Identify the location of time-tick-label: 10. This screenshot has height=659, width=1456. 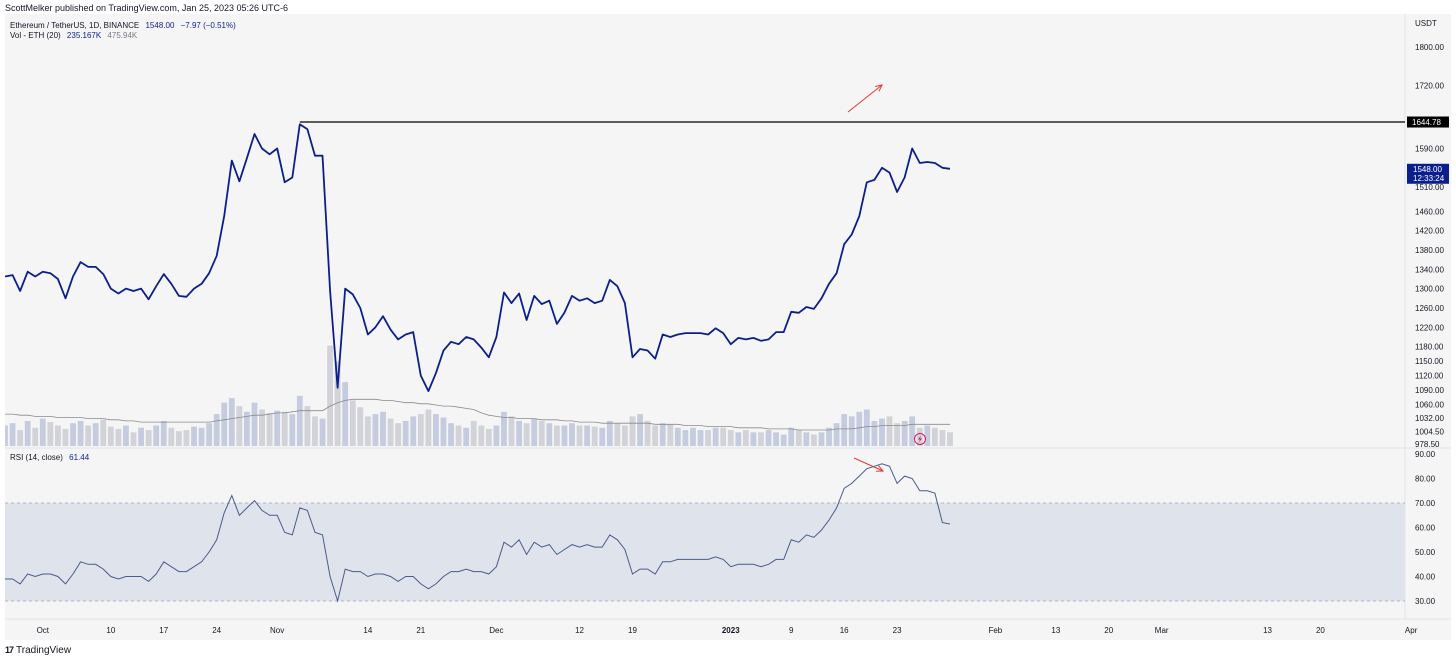
(110, 630).